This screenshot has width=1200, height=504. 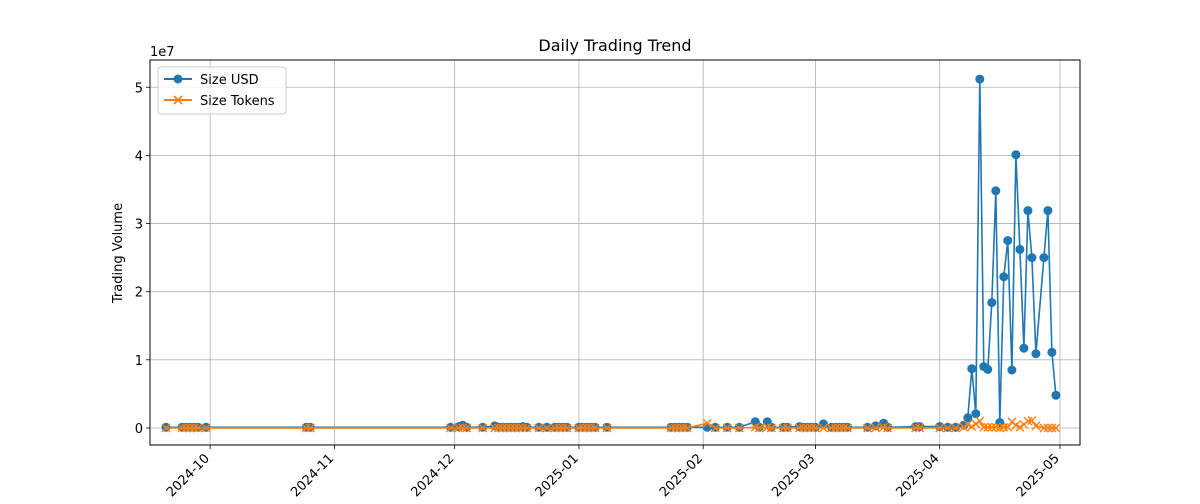 What do you see at coordinates (432, 475) in the screenshot?
I see `x-tick-label: 2024-12` at bounding box center [432, 475].